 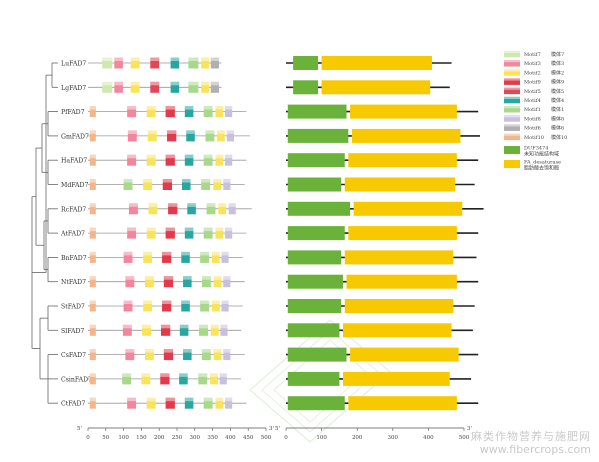 What do you see at coordinates (534, 138) in the screenshot?
I see `legend-label: Motif10` at bounding box center [534, 138].